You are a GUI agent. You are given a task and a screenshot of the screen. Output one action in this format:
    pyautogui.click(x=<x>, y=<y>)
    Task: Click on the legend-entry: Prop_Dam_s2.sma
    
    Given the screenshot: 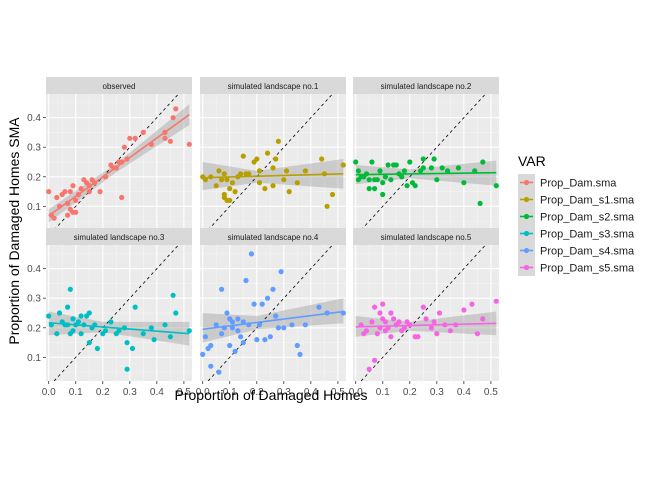 What is the action you would take?
    pyautogui.click(x=576, y=216)
    